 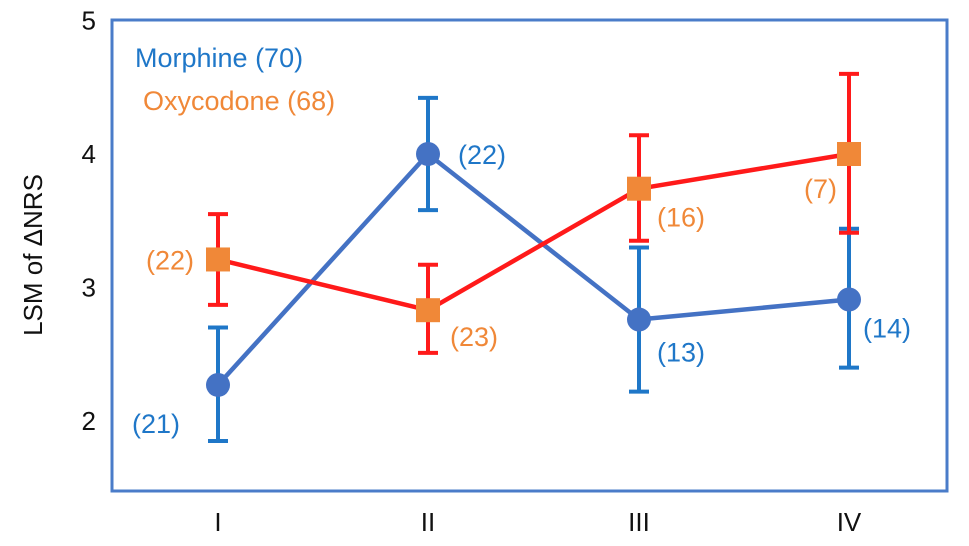 What do you see at coordinates (89, 154) in the screenshot?
I see `y-tick-label: 4` at bounding box center [89, 154].